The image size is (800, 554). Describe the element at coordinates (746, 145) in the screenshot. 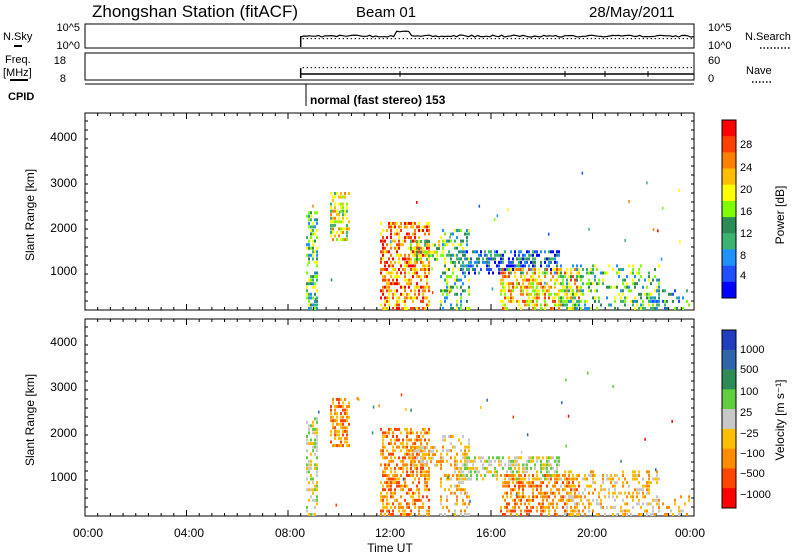

I see `power-cbar-28: 28` at that location.